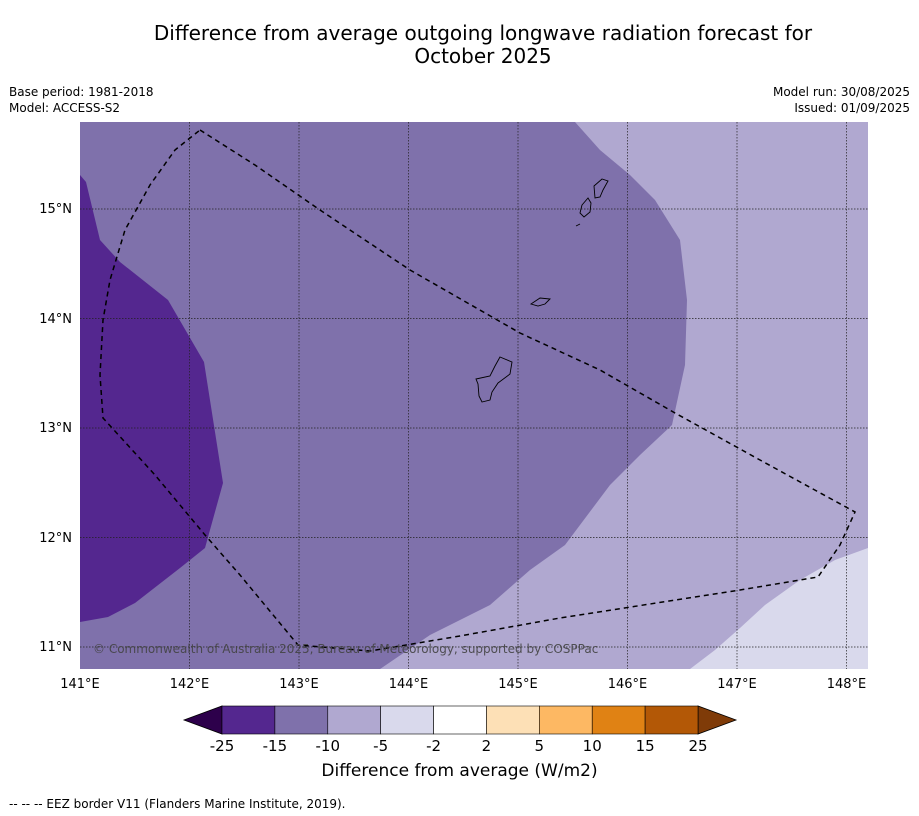 The width and height of the screenshot is (919, 816). I want to click on anomaly-region-neg2-to-neg5, so click(779, 608).